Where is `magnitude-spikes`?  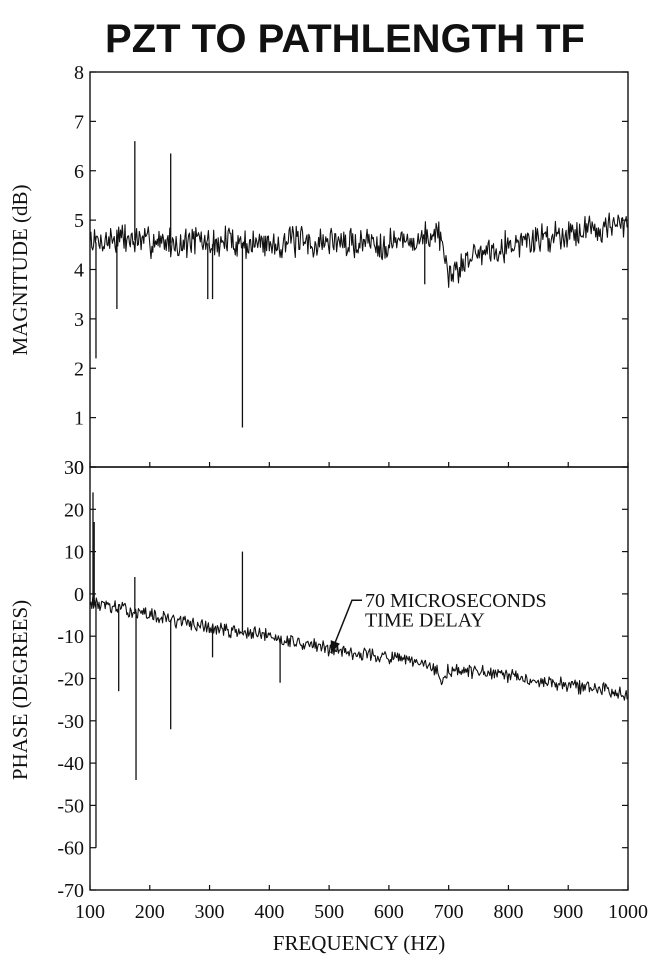 magnitude-spikes is located at coordinates (260, 284).